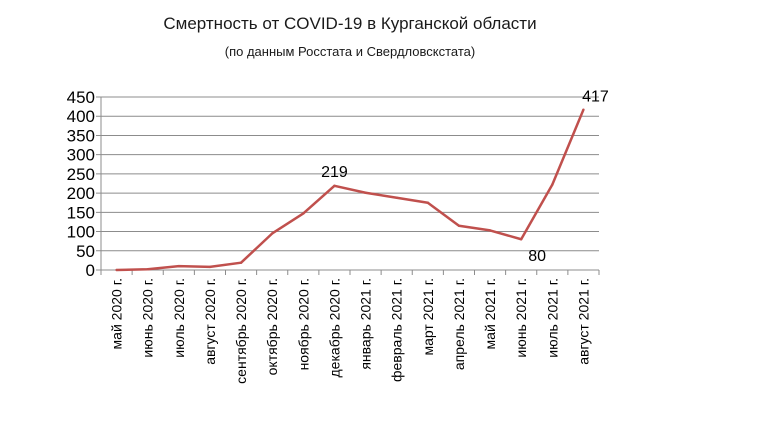 This screenshot has width=760, height=431. I want to click on x-tick-label: май 2021 г., so click(490, 313).